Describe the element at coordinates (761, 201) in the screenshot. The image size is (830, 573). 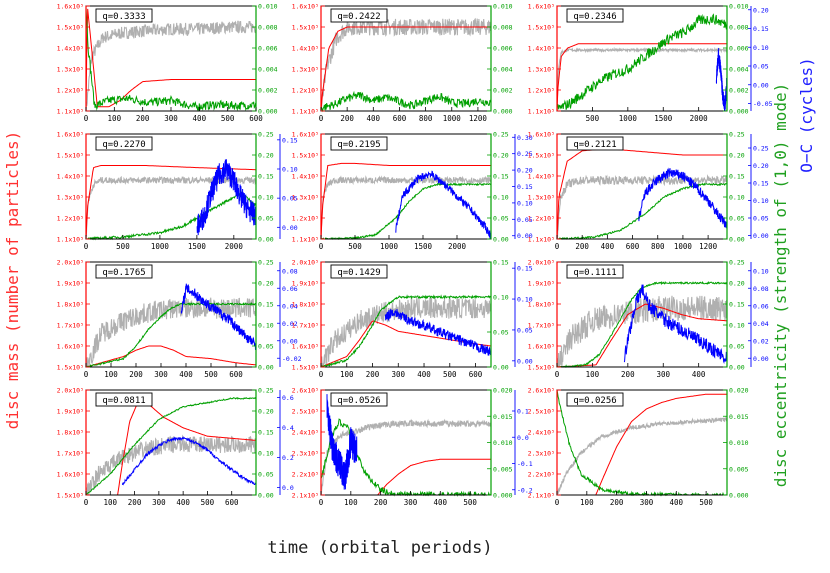
I see `oc-tick-label: 0.10` at that location.